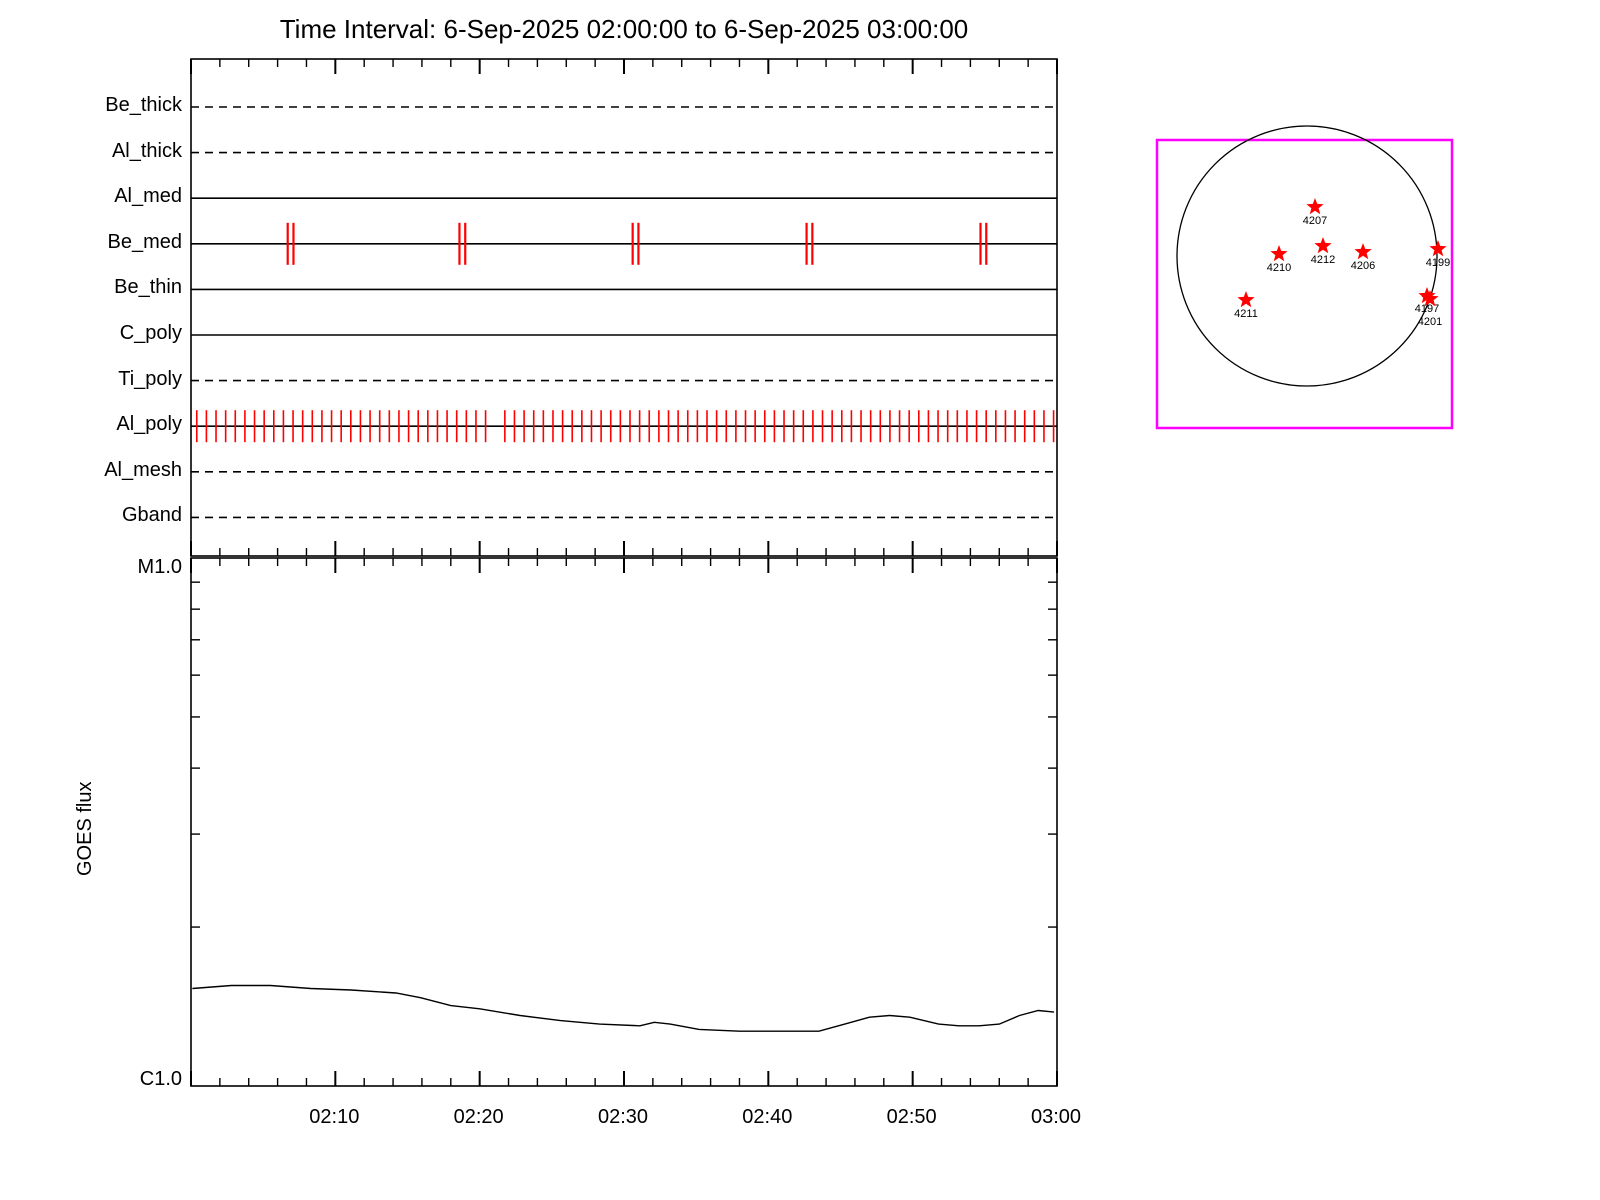 The width and height of the screenshot is (1600, 1200). Describe the element at coordinates (143, 469) in the screenshot. I see `channel-label-Al_mesh: Al_mesh` at that location.